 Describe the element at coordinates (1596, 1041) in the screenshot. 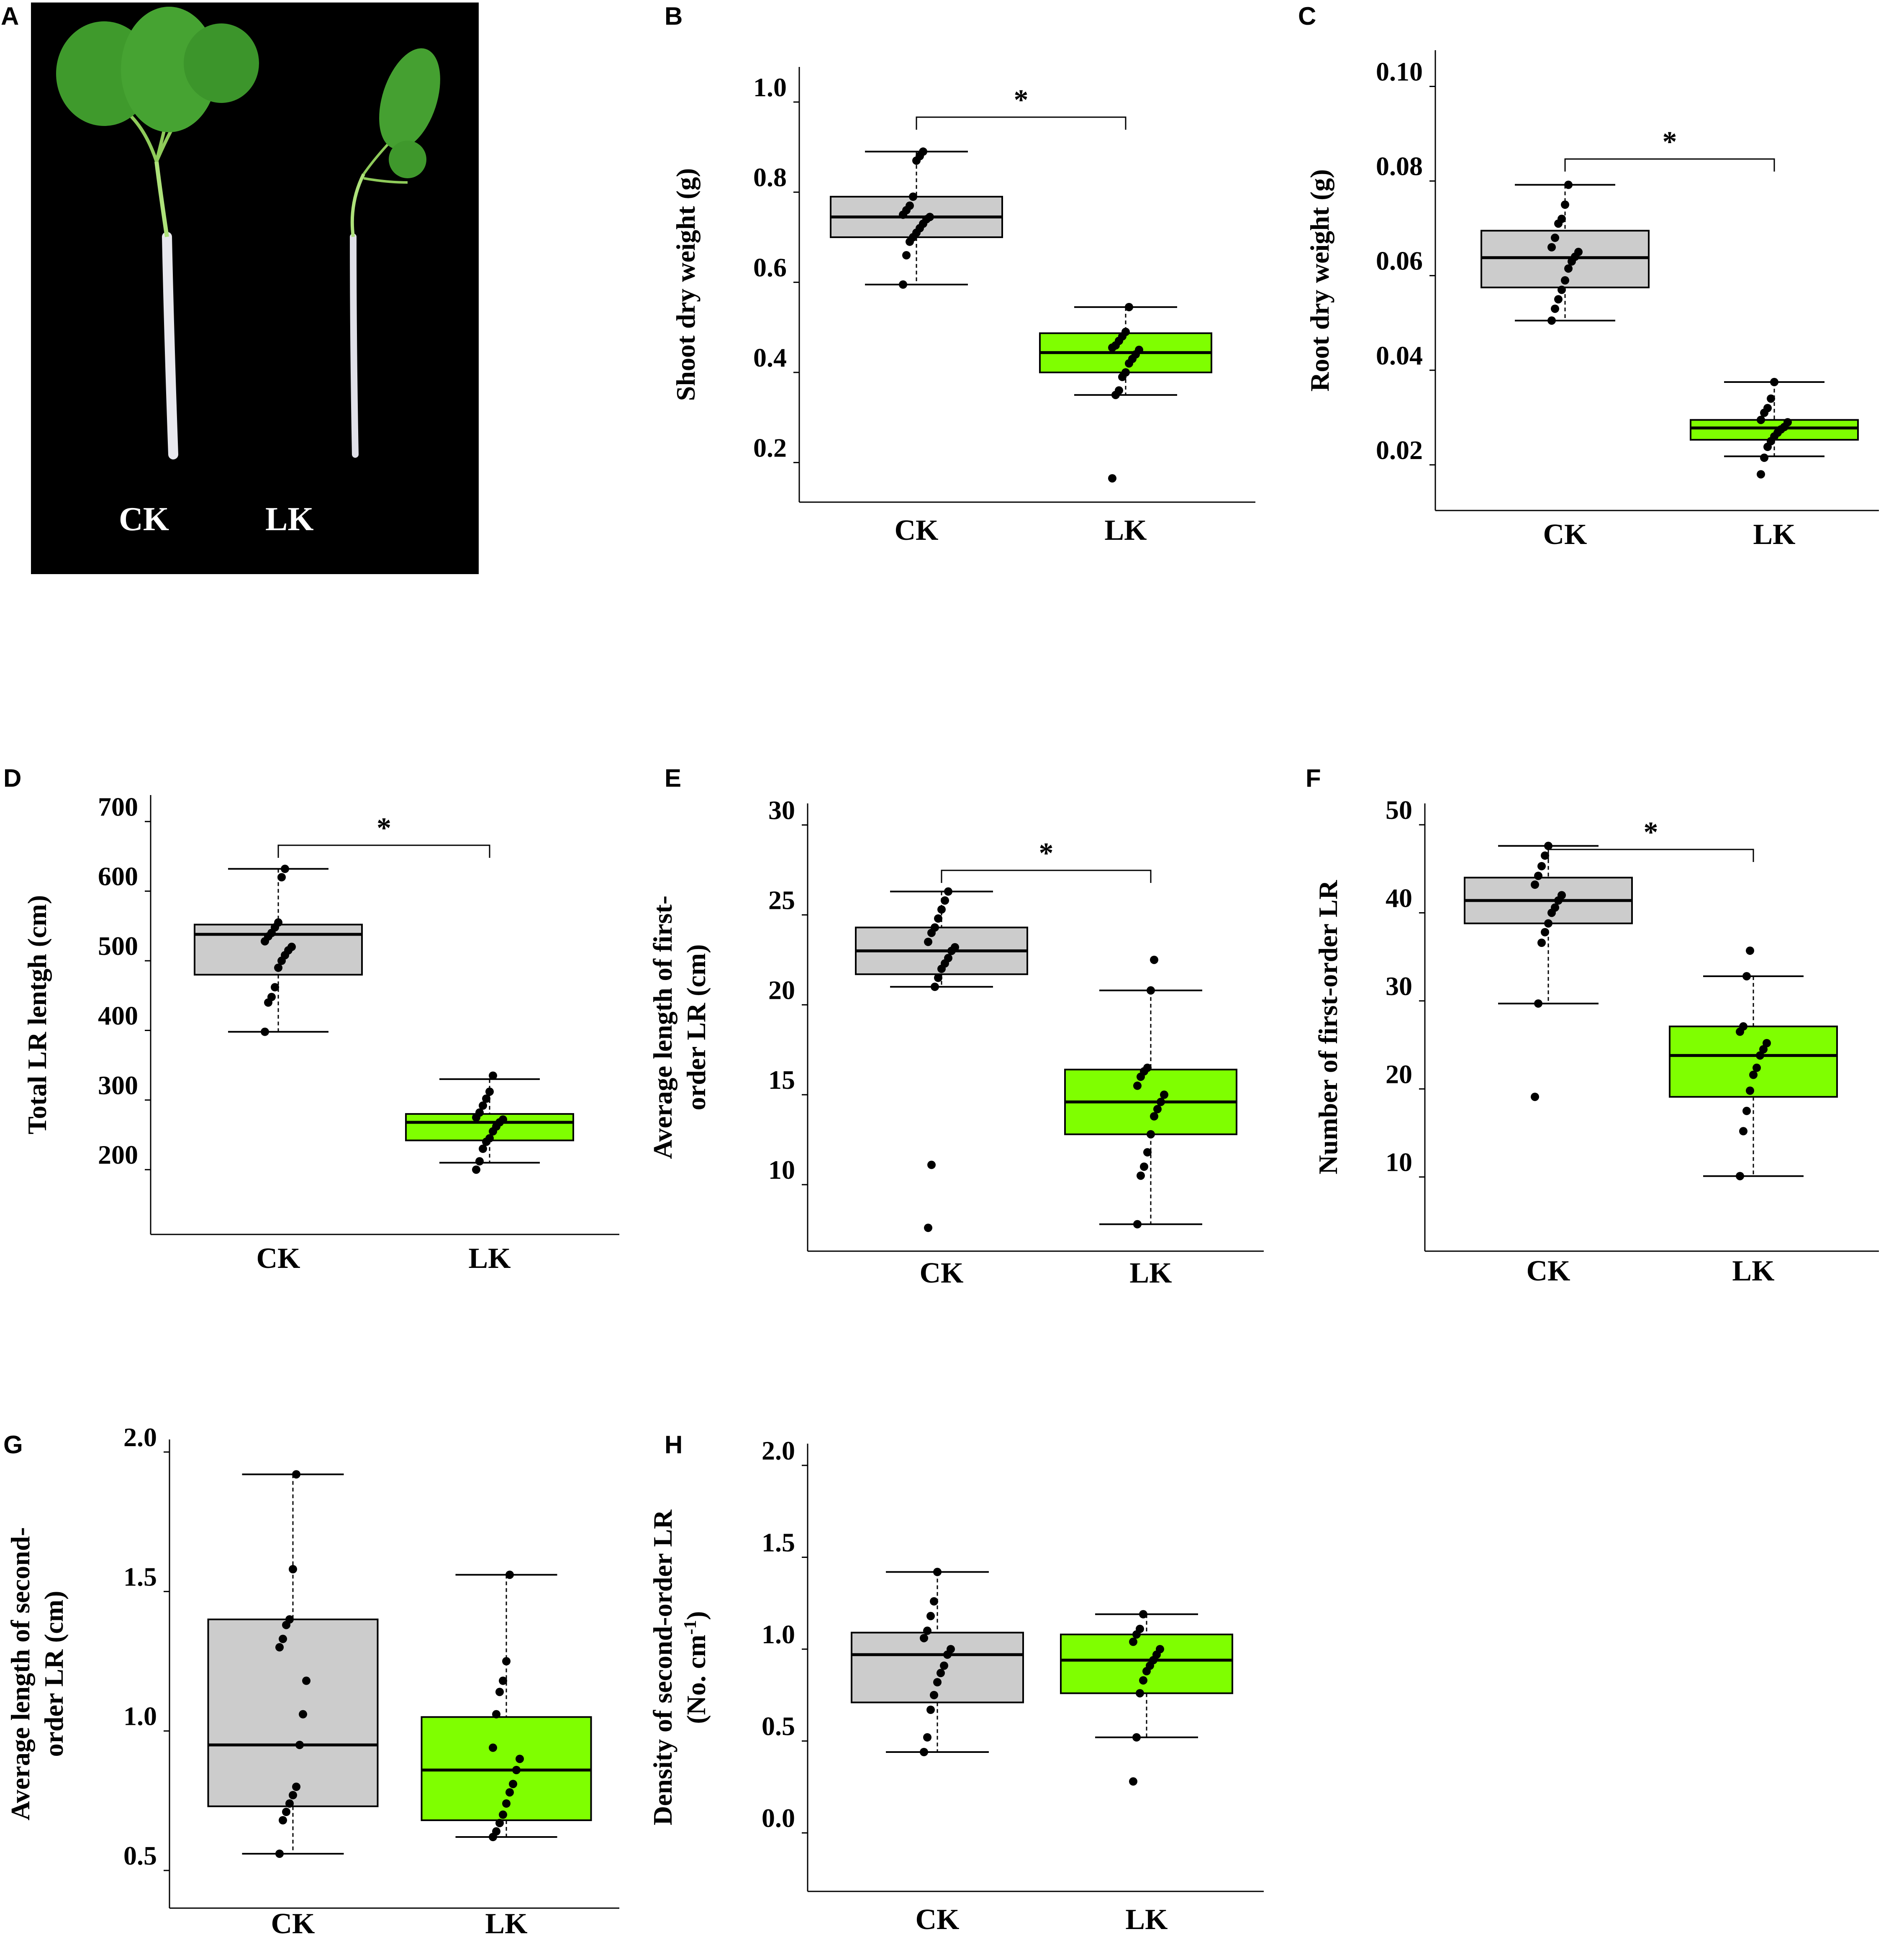

I see `chart-number-first-order: 10 20 30 40 50 Number of first-order LR CK LK *` at that location.